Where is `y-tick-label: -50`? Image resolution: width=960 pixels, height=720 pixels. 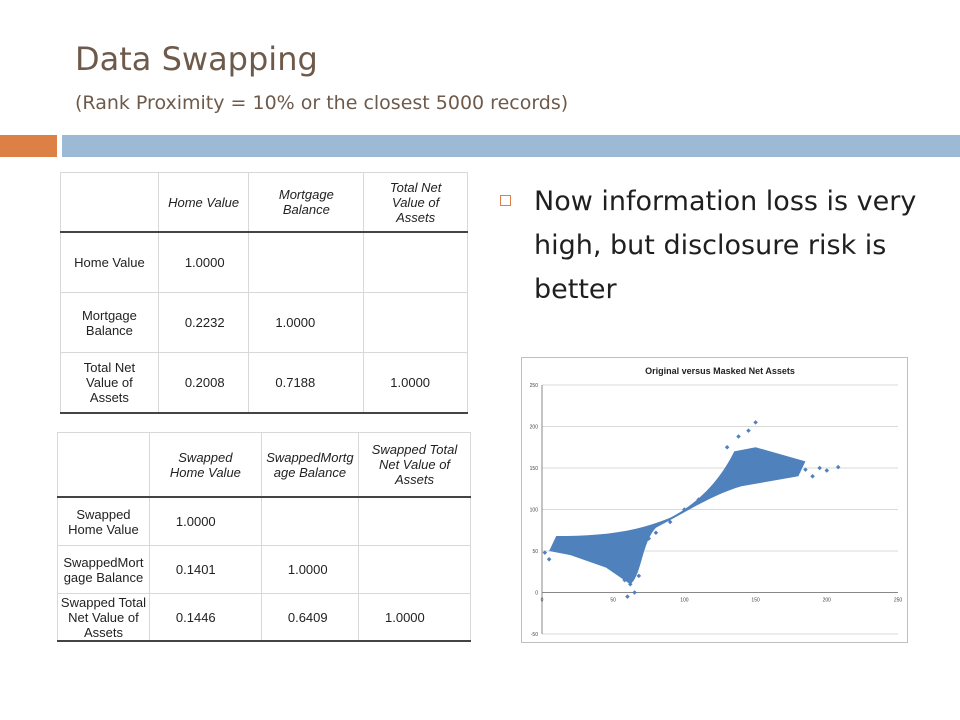
y-tick-label: -50 is located at coordinates (534, 635).